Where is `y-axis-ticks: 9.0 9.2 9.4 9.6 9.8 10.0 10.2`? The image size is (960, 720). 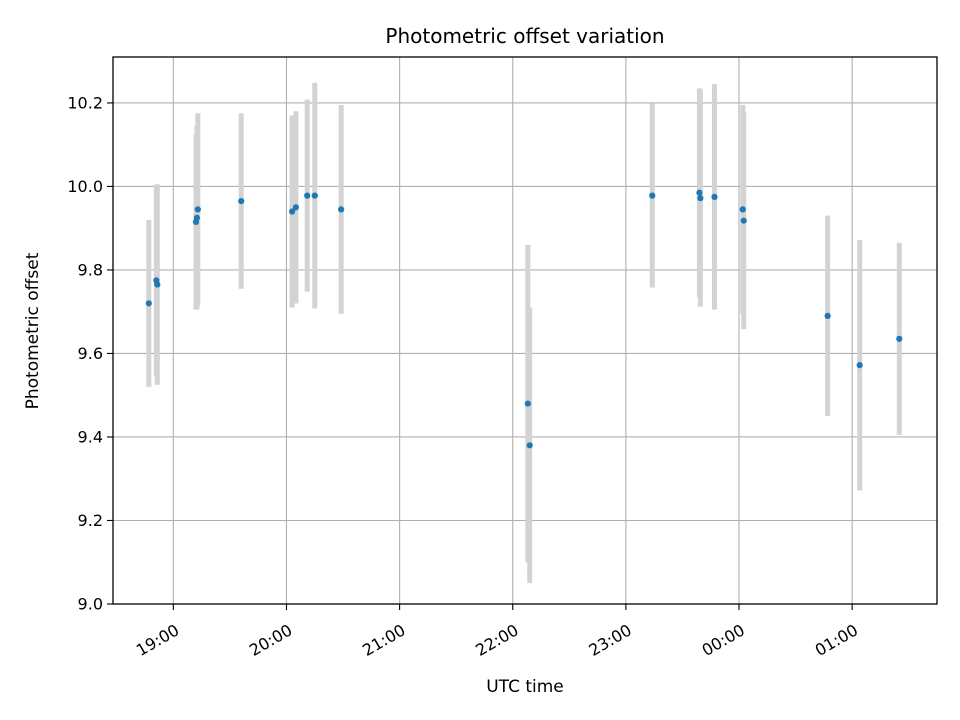
y-axis-ticks: 9.0 9.2 9.4 9.6 9.8 10.0 10.2 is located at coordinates (90, 353).